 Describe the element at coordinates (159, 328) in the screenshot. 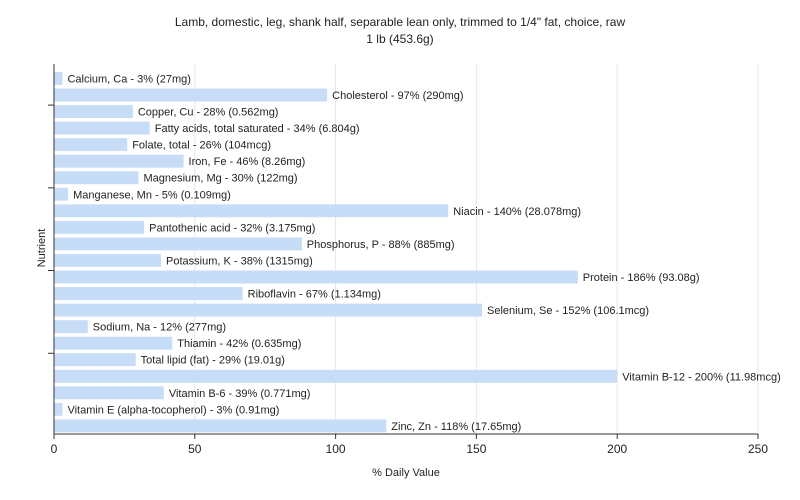

I see `bar-label: Sodium, Na - 12% (277mg)` at that location.